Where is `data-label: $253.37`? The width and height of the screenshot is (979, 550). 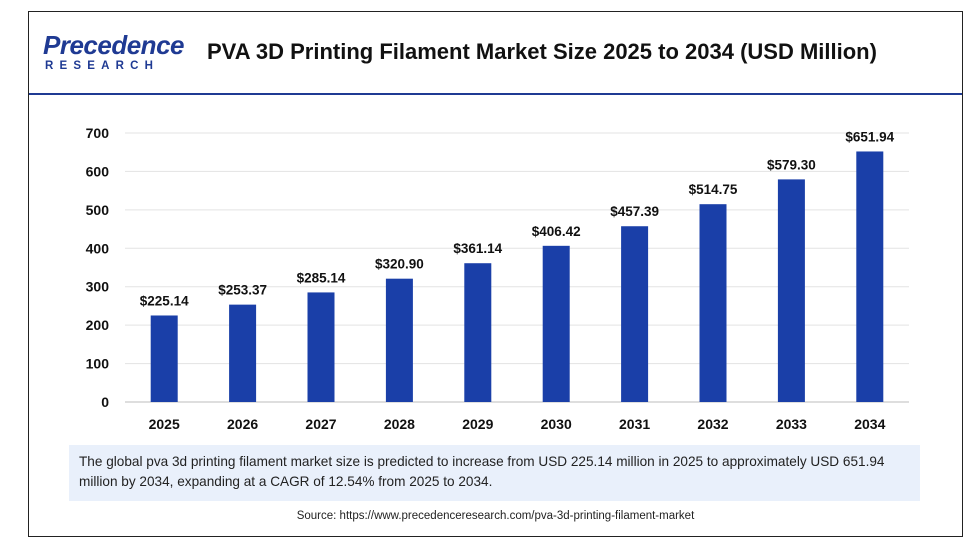
data-label: $253.37 is located at coordinates (242, 290).